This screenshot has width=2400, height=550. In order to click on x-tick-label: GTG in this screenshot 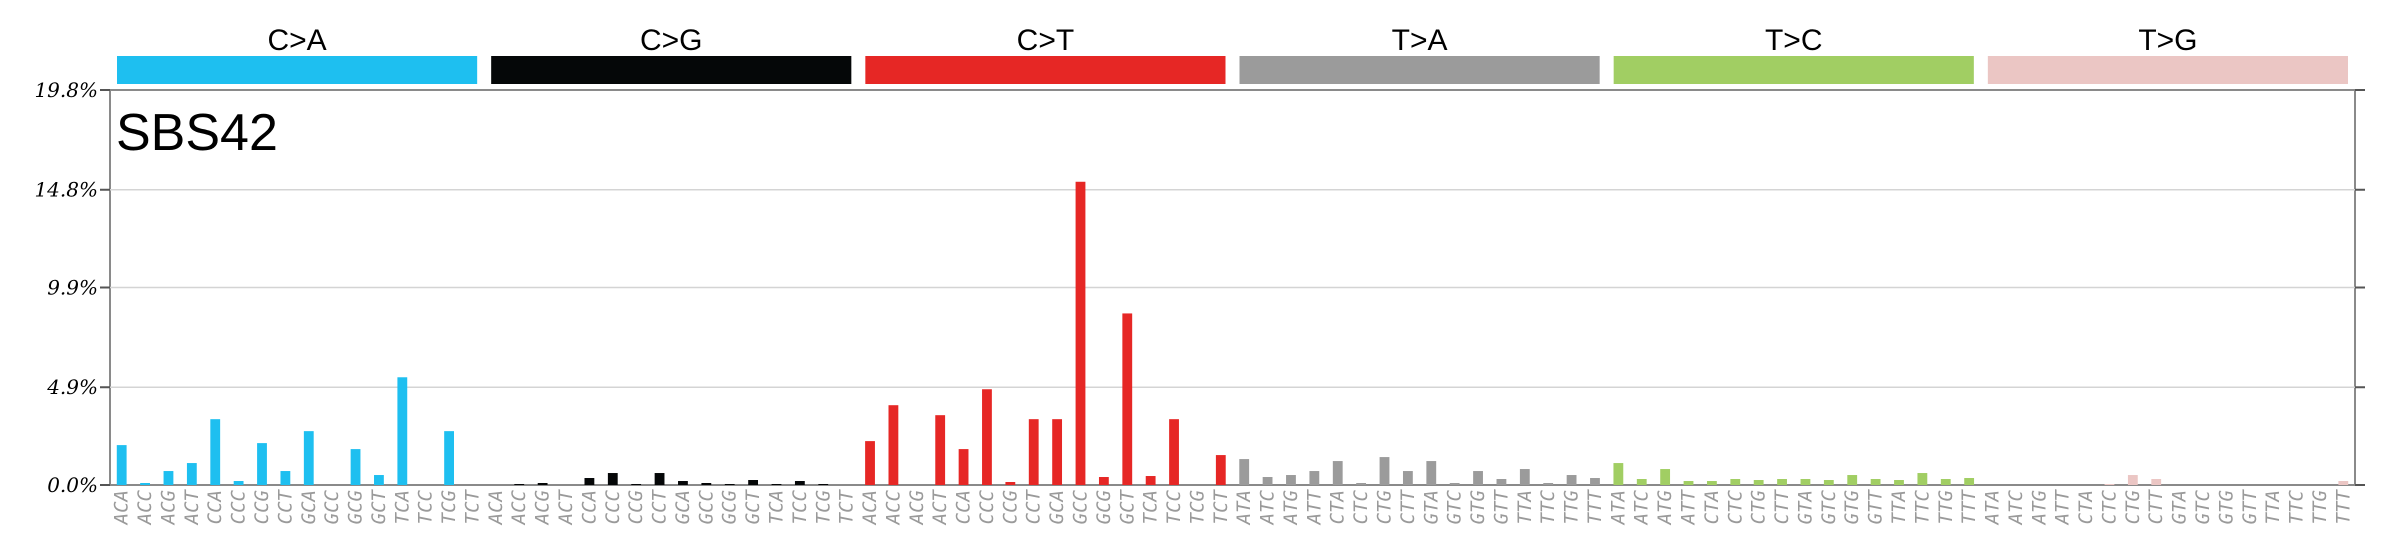, I will do `click(2226, 507)`.